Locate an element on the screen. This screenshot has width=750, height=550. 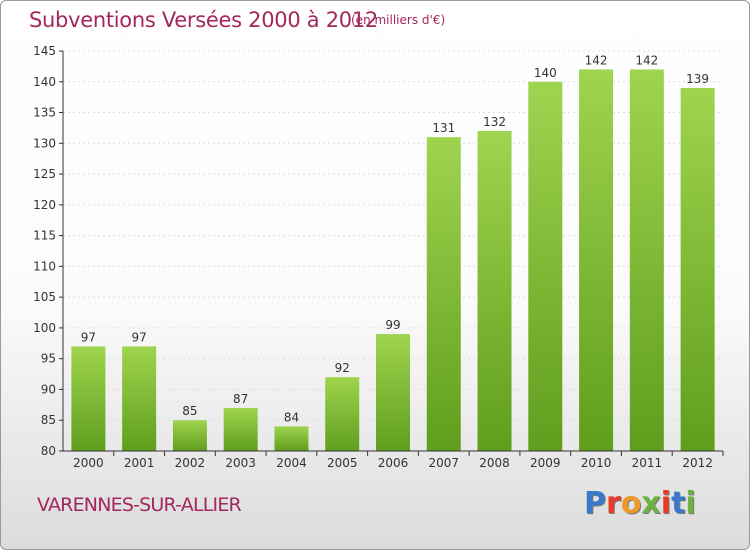
x-tick-label: 2012 is located at coordinates (697, 463).